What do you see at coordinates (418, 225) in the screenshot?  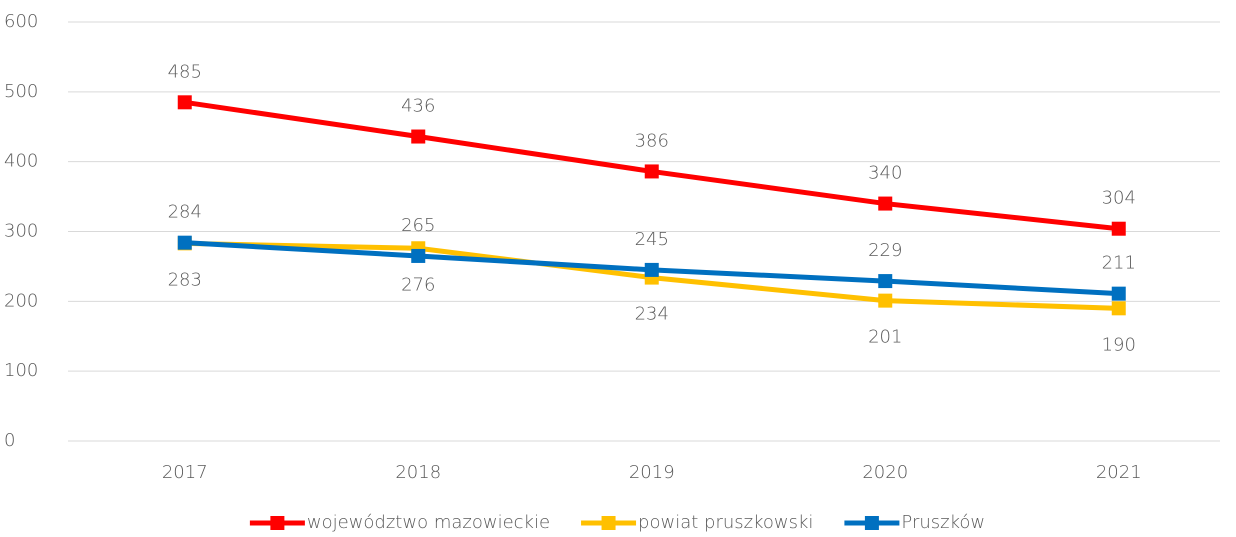 I see `data-label: 265` at bounding box center [418, 225].